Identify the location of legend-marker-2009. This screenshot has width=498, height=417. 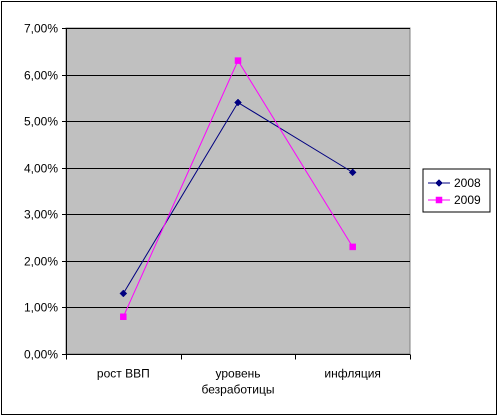
(439, 200).